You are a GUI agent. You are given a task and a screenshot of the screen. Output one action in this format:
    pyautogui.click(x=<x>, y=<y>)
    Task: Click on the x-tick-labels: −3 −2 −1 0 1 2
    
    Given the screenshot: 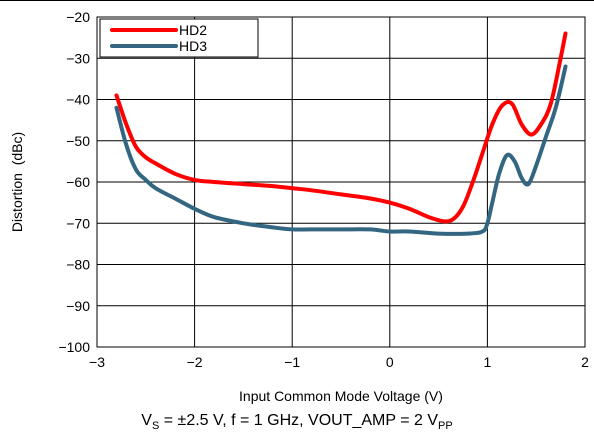 What is the action you would take?
    pyautogui.click(x=339, y=362)
    